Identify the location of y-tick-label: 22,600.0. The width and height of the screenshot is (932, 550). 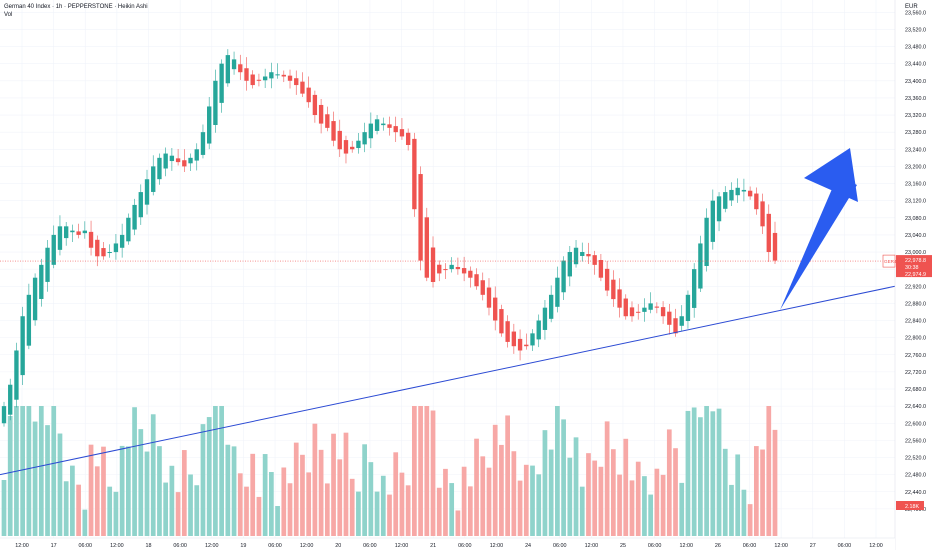
(915, 424).